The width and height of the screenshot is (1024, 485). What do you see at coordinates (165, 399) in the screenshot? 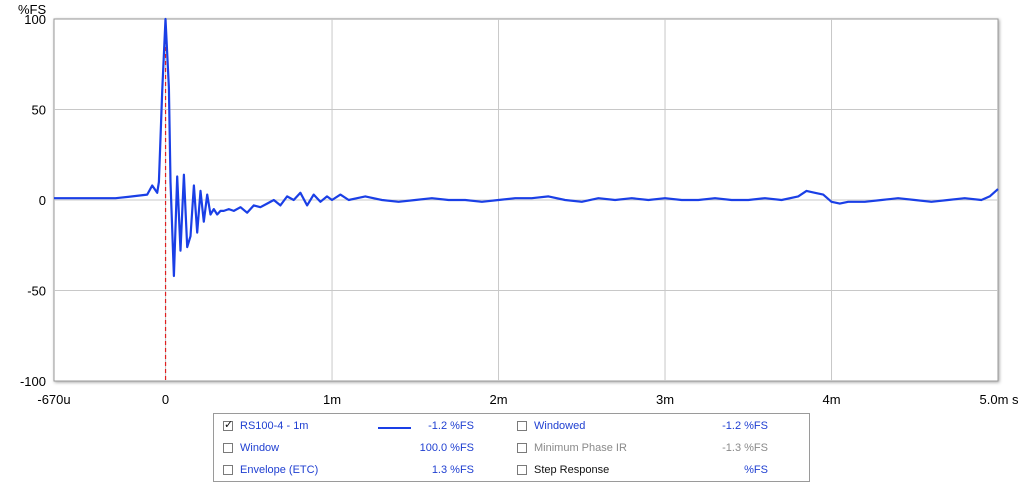
I see `x-tick-label: 0` at bounding box center [165, 399].